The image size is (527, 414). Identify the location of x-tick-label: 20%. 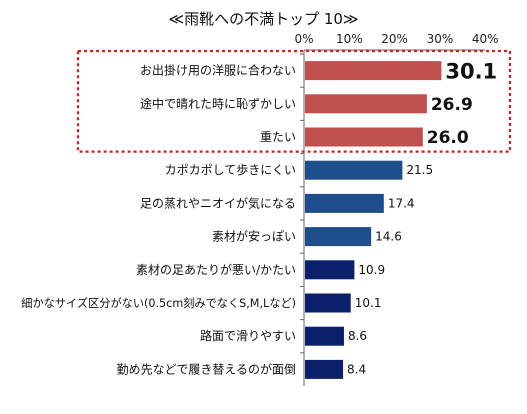
(394, 39).